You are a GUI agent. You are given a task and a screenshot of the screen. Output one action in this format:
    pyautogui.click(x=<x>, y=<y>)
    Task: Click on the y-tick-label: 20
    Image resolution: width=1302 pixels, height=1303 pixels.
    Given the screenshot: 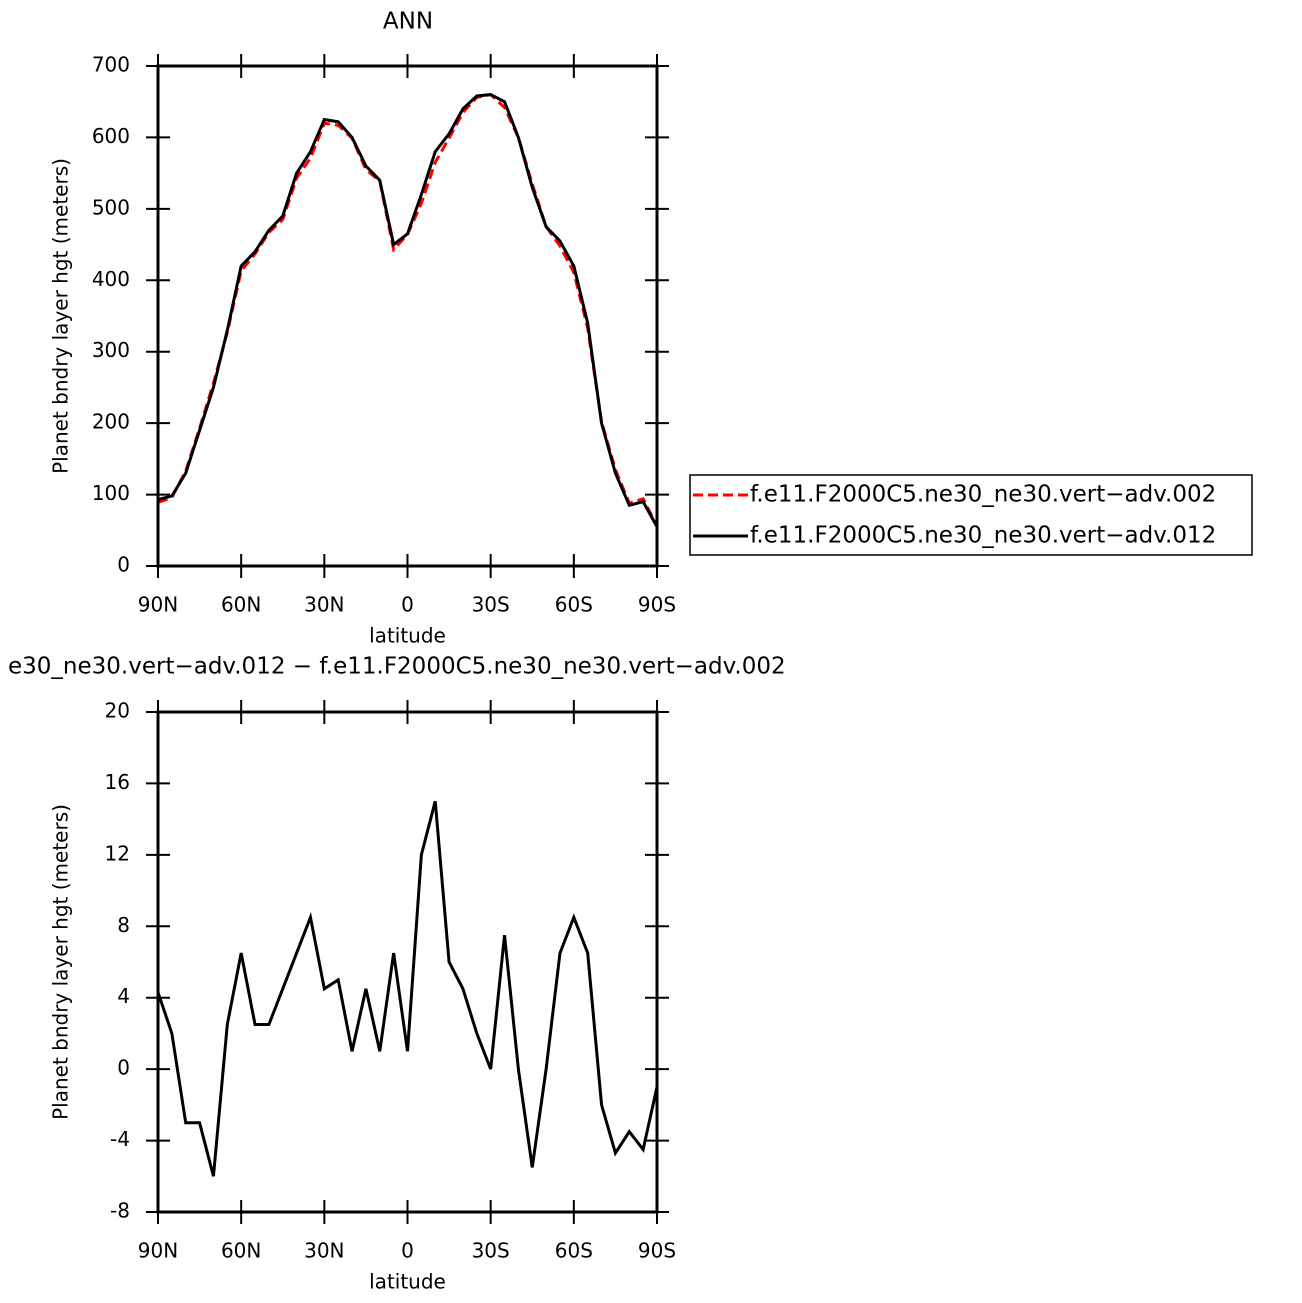 What is the action you would take?
    pyautogui.click(x=117, y=711)
    